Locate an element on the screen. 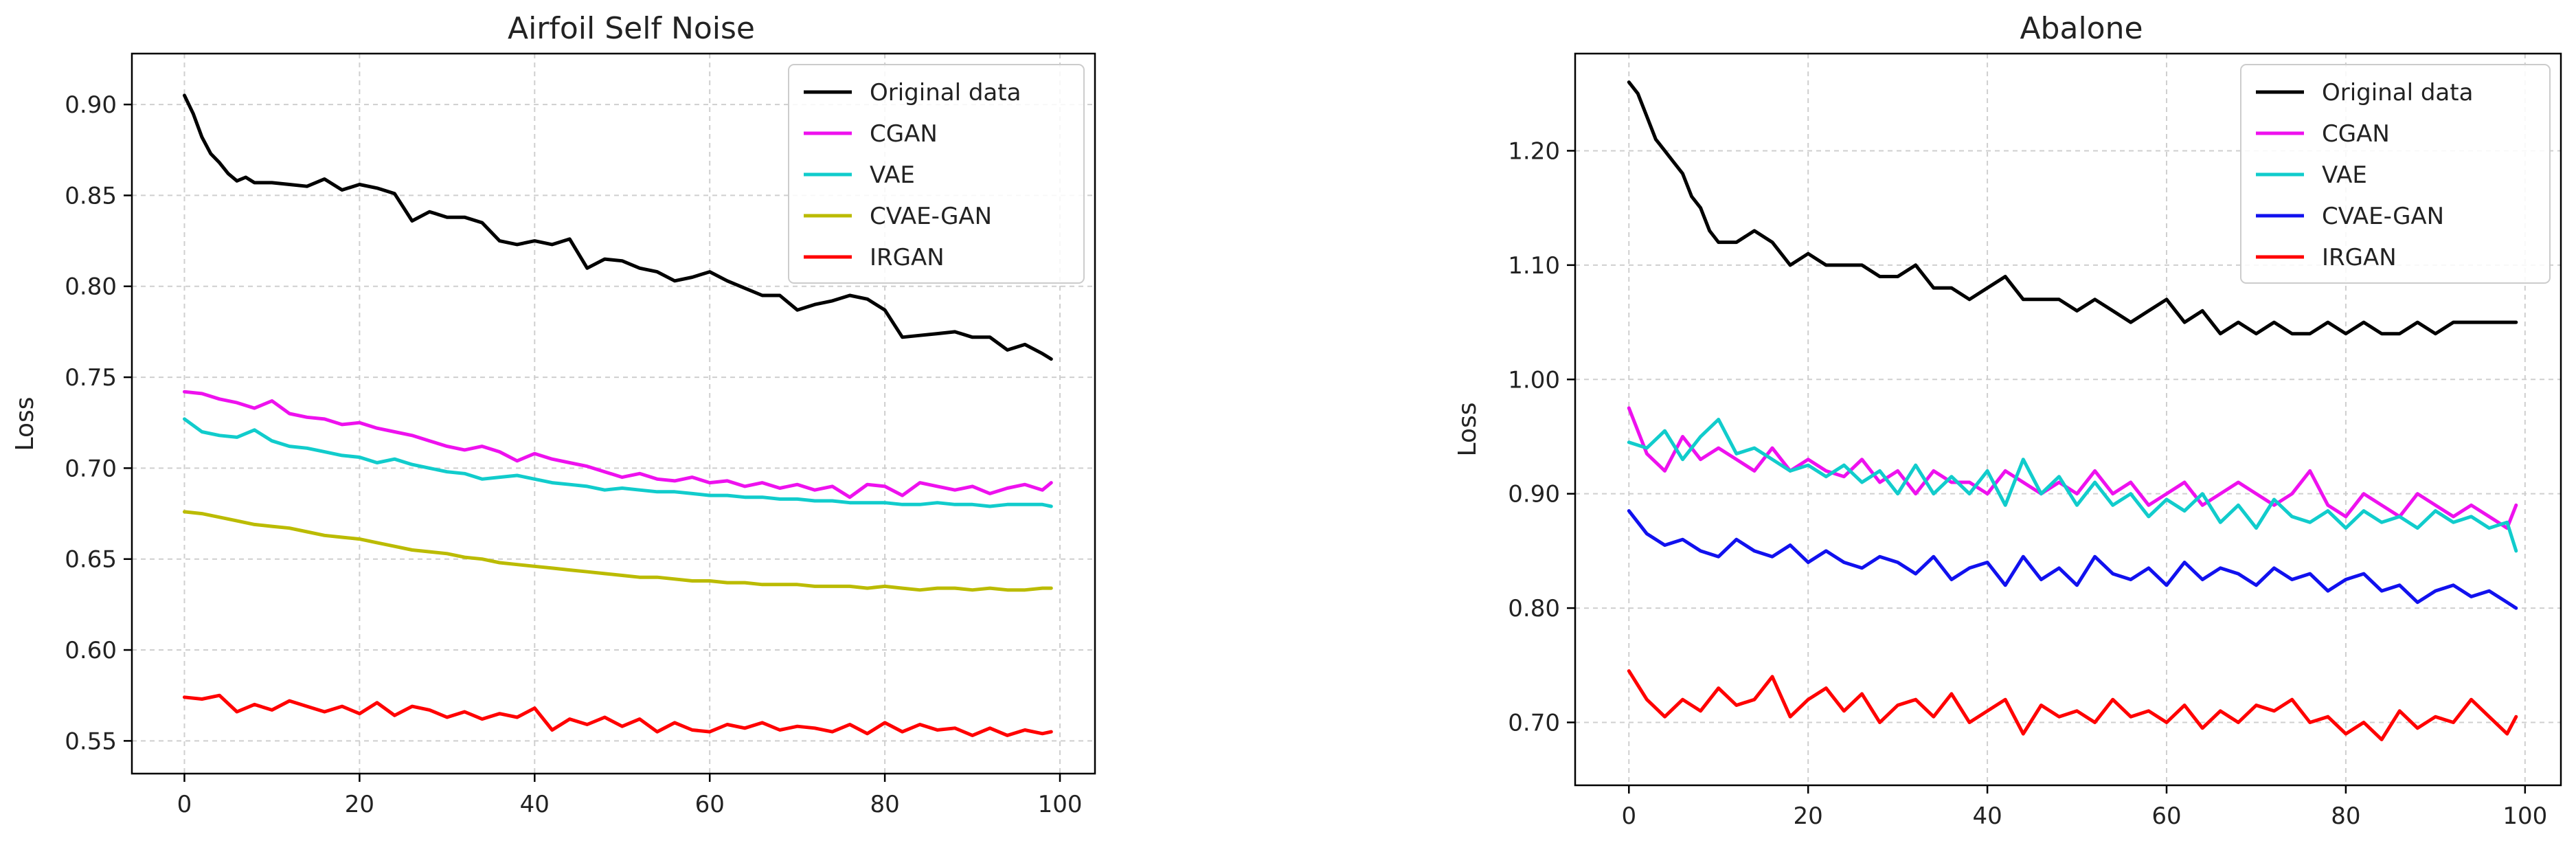 This screenshot has height=843, width=2576. y-tick-label: 1.00 is located at coordinates (1534, 380).